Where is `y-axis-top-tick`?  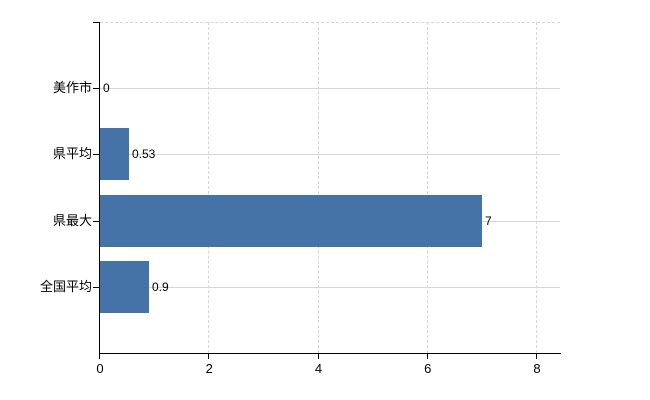
y-axis-top-tick is located at coordinates (96, 22).